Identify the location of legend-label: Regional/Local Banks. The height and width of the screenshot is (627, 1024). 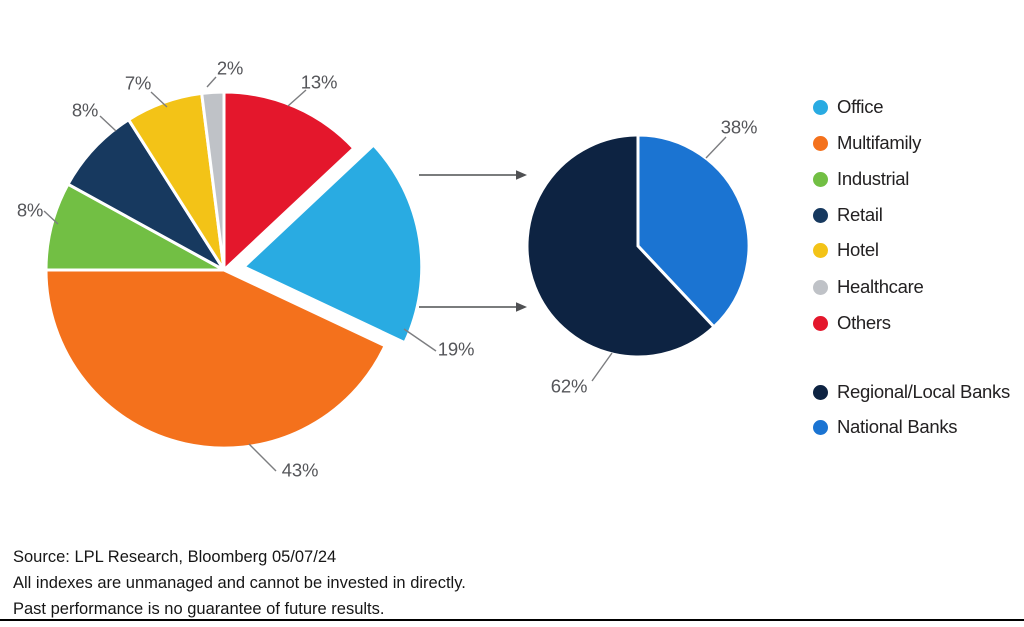
(923, 391).